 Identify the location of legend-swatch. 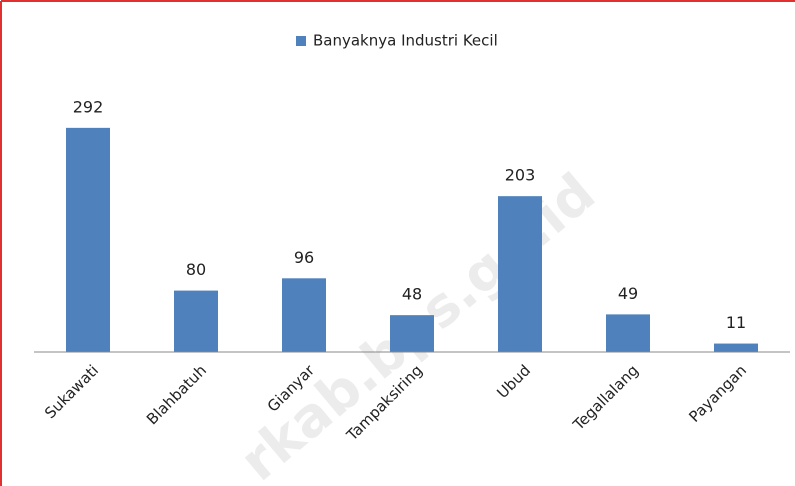
(301, 41).